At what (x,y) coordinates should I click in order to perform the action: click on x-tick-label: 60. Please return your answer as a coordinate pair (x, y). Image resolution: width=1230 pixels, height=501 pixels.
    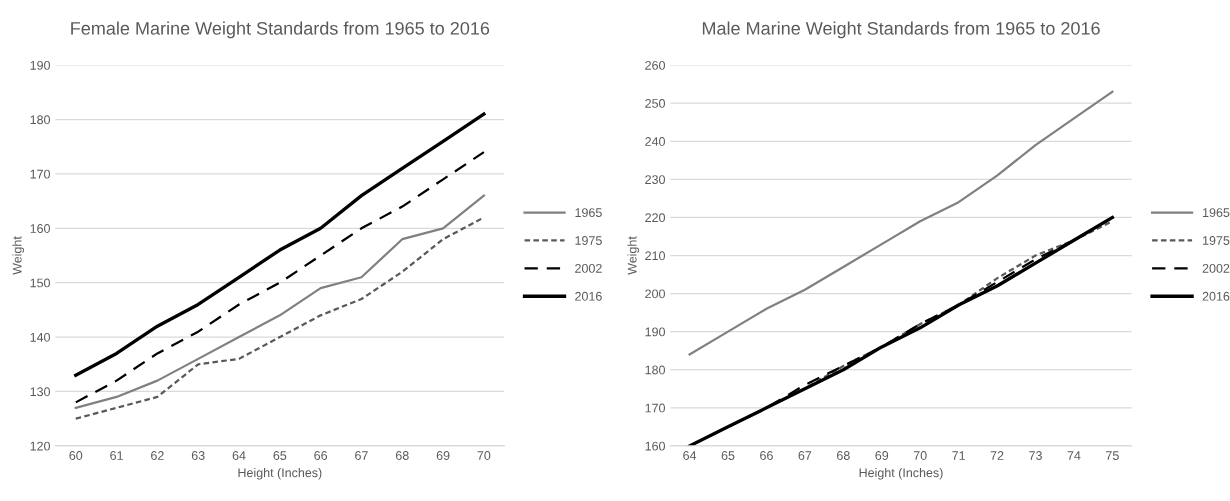
    Looking at the image, I should click on (76, 455).